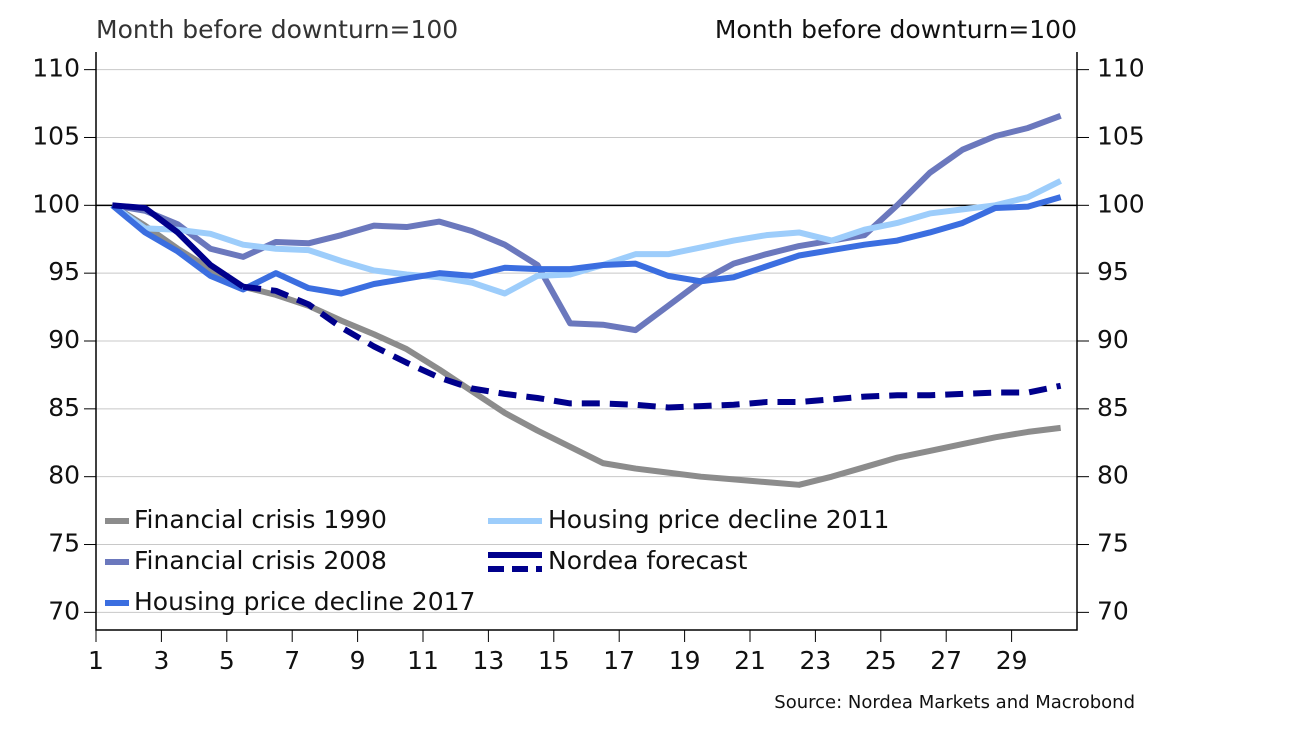  I want to click on x-tick-label: 9, so click(358, 660).